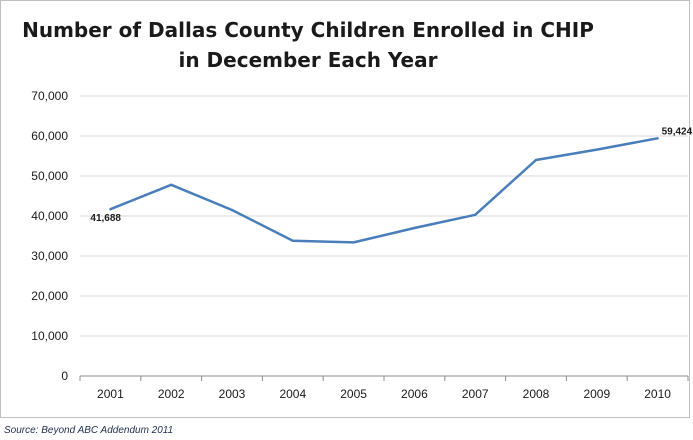  What do you see at coordinates (353, 394) in the screenshot?
I see `x-tick-label: 2005` at bounding box center [353, 394].